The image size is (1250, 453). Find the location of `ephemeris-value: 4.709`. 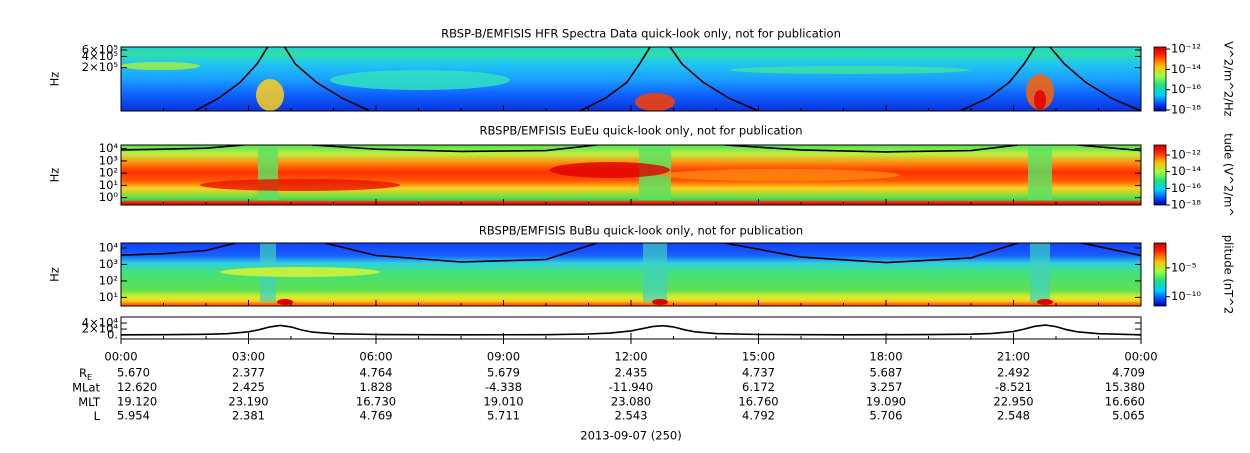

ephemeris-value: 4.709 is located at coordinates (1128, 373).